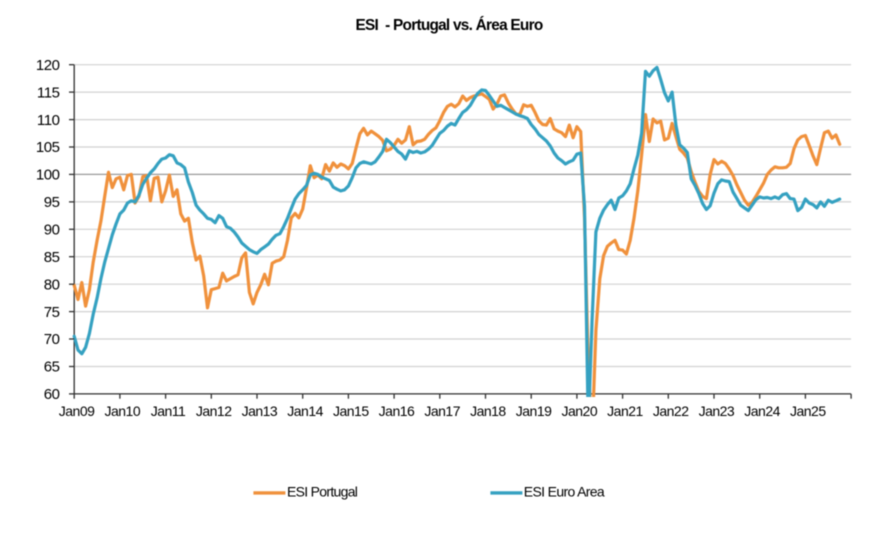 The width and height of the screenshot is (889, 543). I want to click on svg-text: ESI - Portugal vs. Área Euro, so click(449, 25).